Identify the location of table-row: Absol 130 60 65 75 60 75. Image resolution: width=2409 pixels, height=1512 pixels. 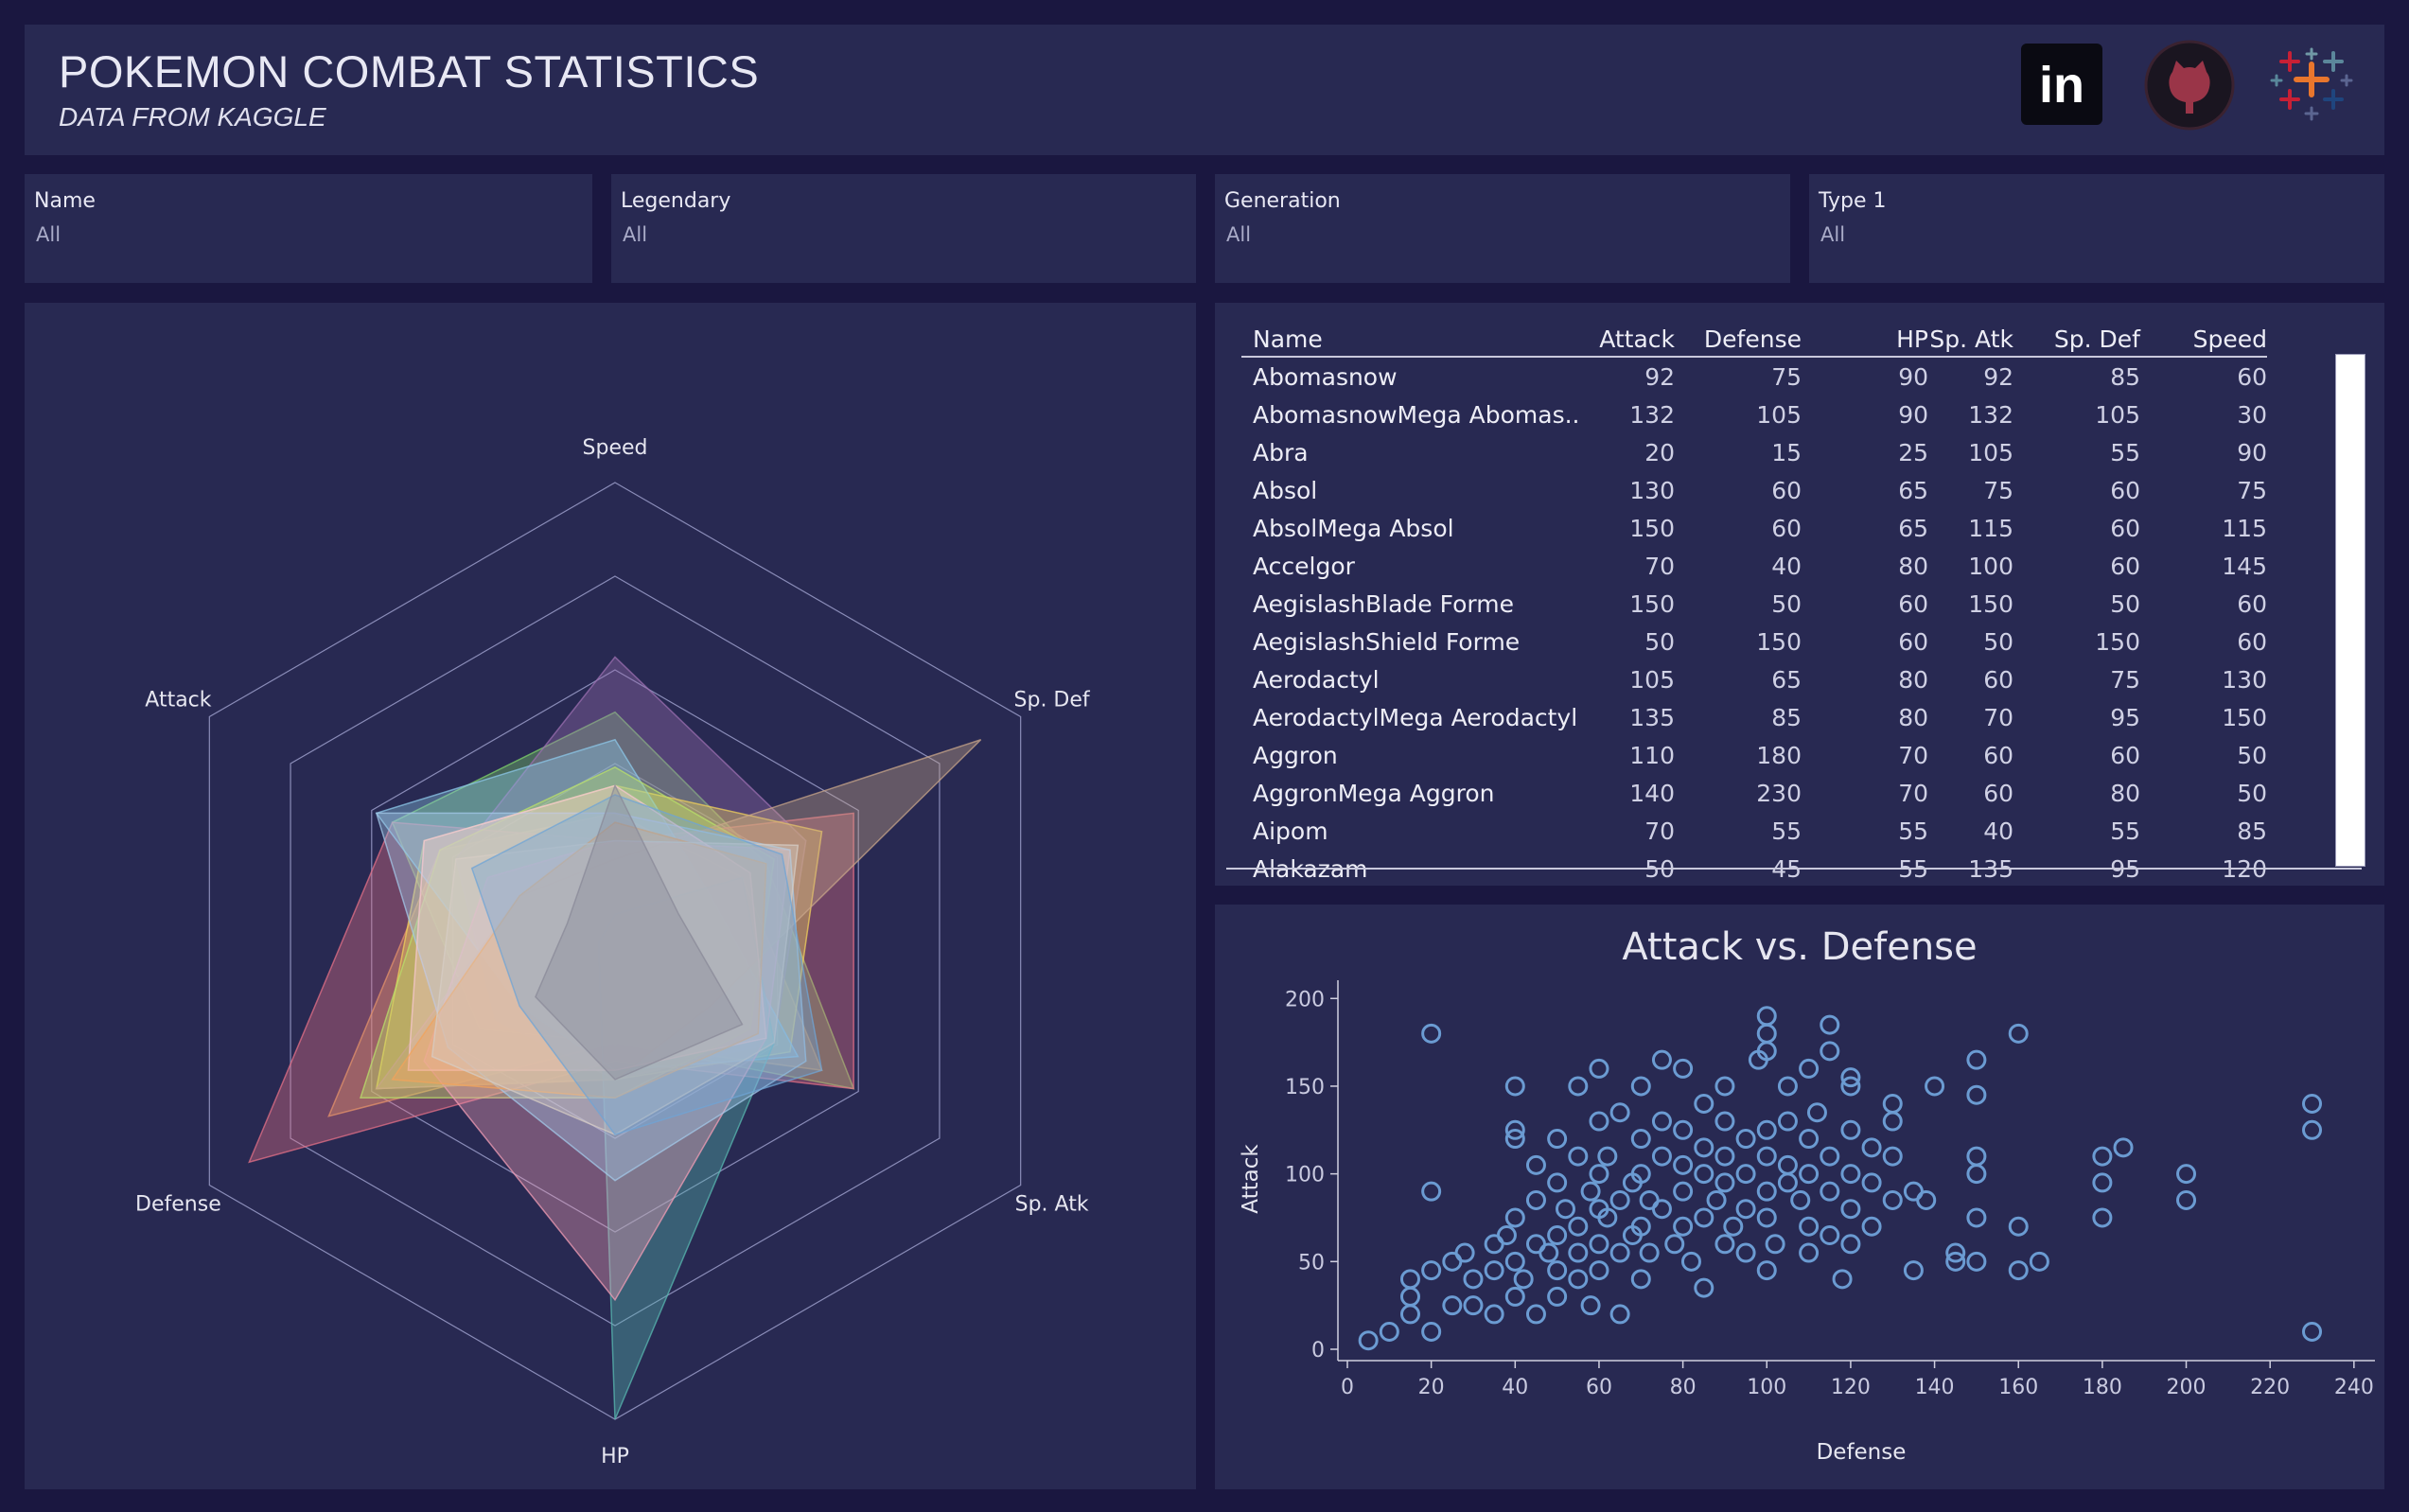
(1754, 490).